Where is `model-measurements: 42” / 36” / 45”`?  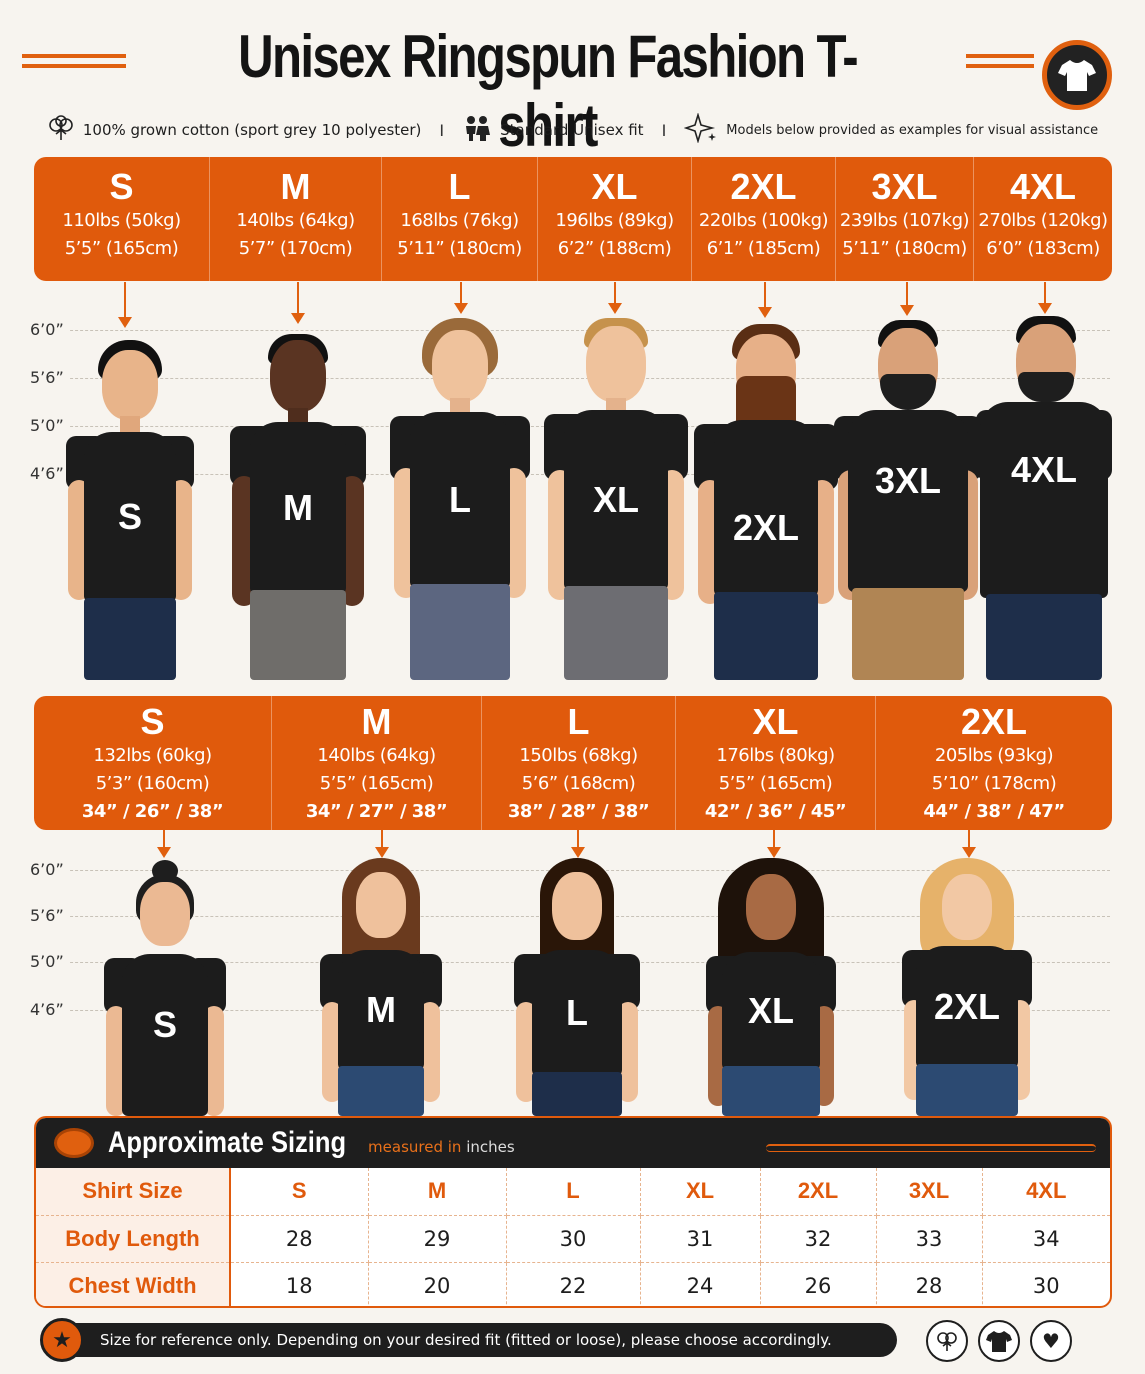
model-measurements: 42” / 36” / 45” is located at coordinates (775, 811).